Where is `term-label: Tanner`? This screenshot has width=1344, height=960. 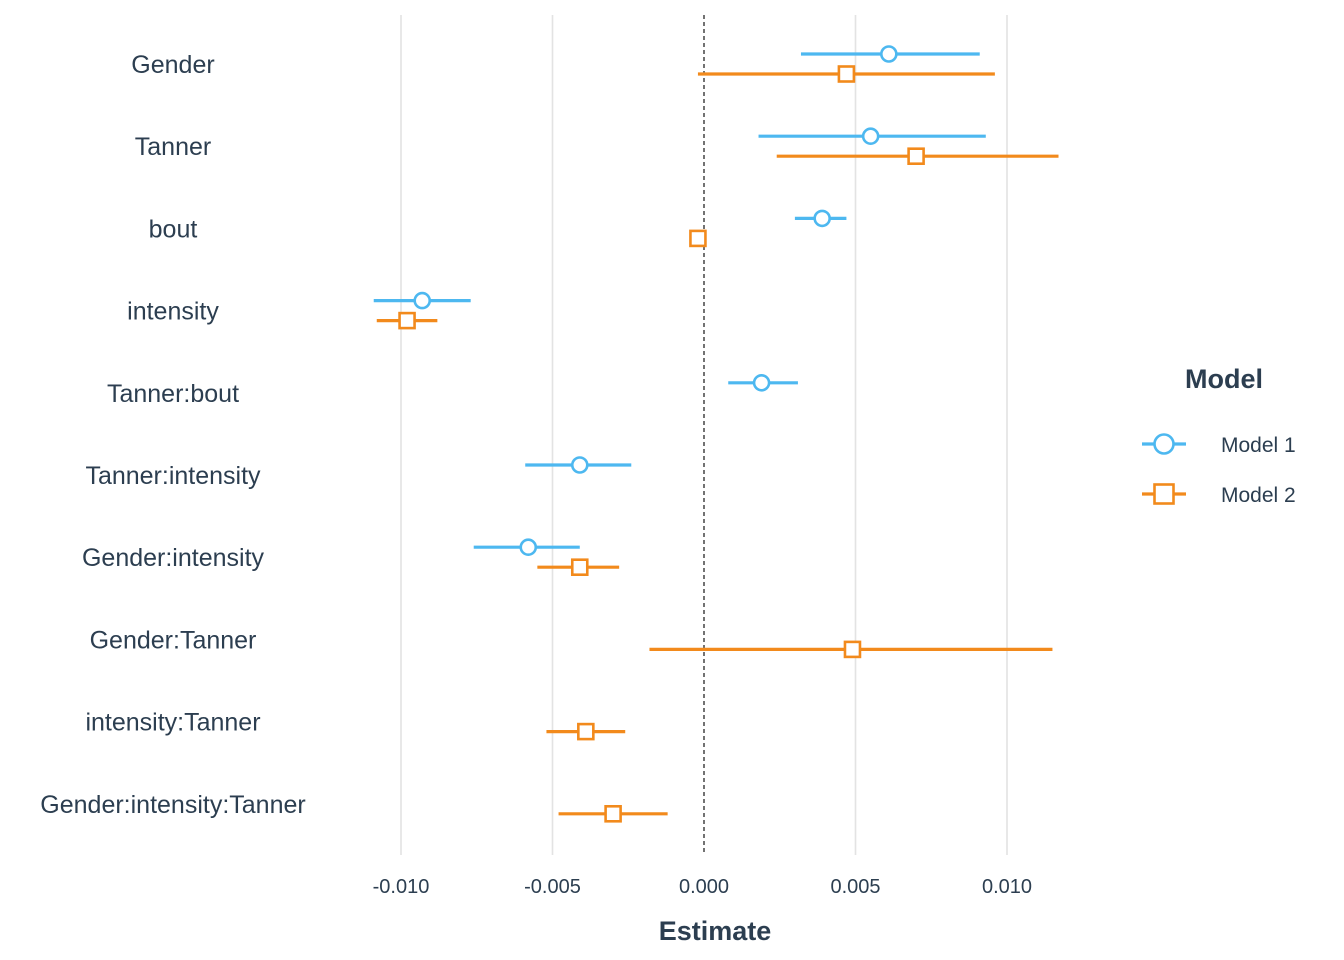 term-label: Tanner is located at coordinates (173, 147).